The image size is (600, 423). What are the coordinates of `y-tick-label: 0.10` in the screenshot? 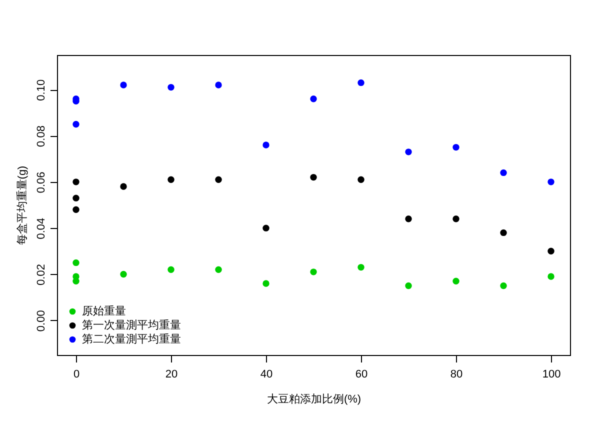 It's located at (42, 90).